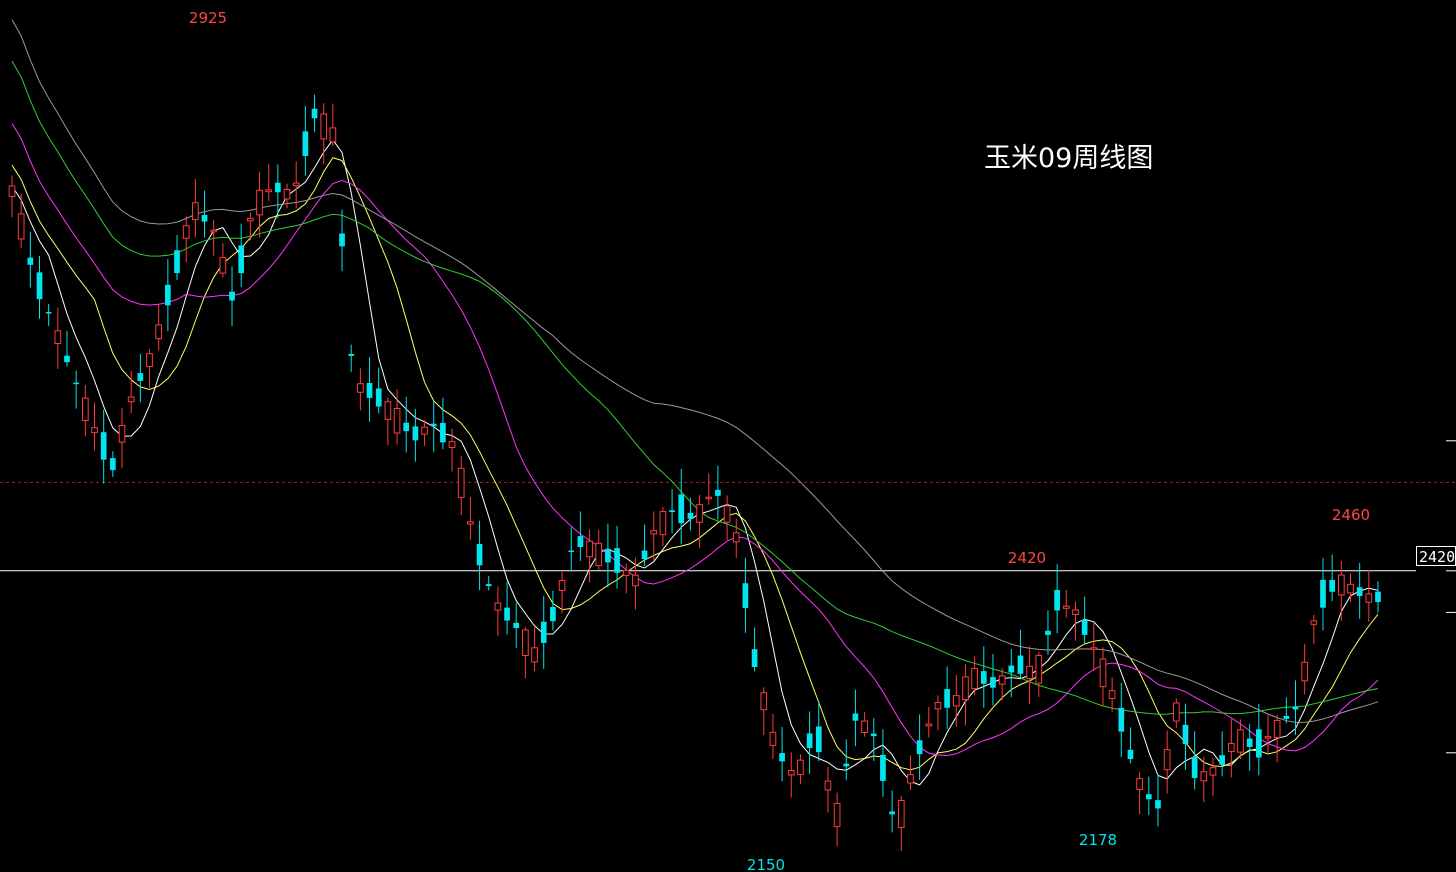 This screenshot has width=1456, height=872. What do you see at coordinates (1069, 158) in the screenshot?
I see `chart-title: 玉米09周线图` at bounding box center [1069, 158].